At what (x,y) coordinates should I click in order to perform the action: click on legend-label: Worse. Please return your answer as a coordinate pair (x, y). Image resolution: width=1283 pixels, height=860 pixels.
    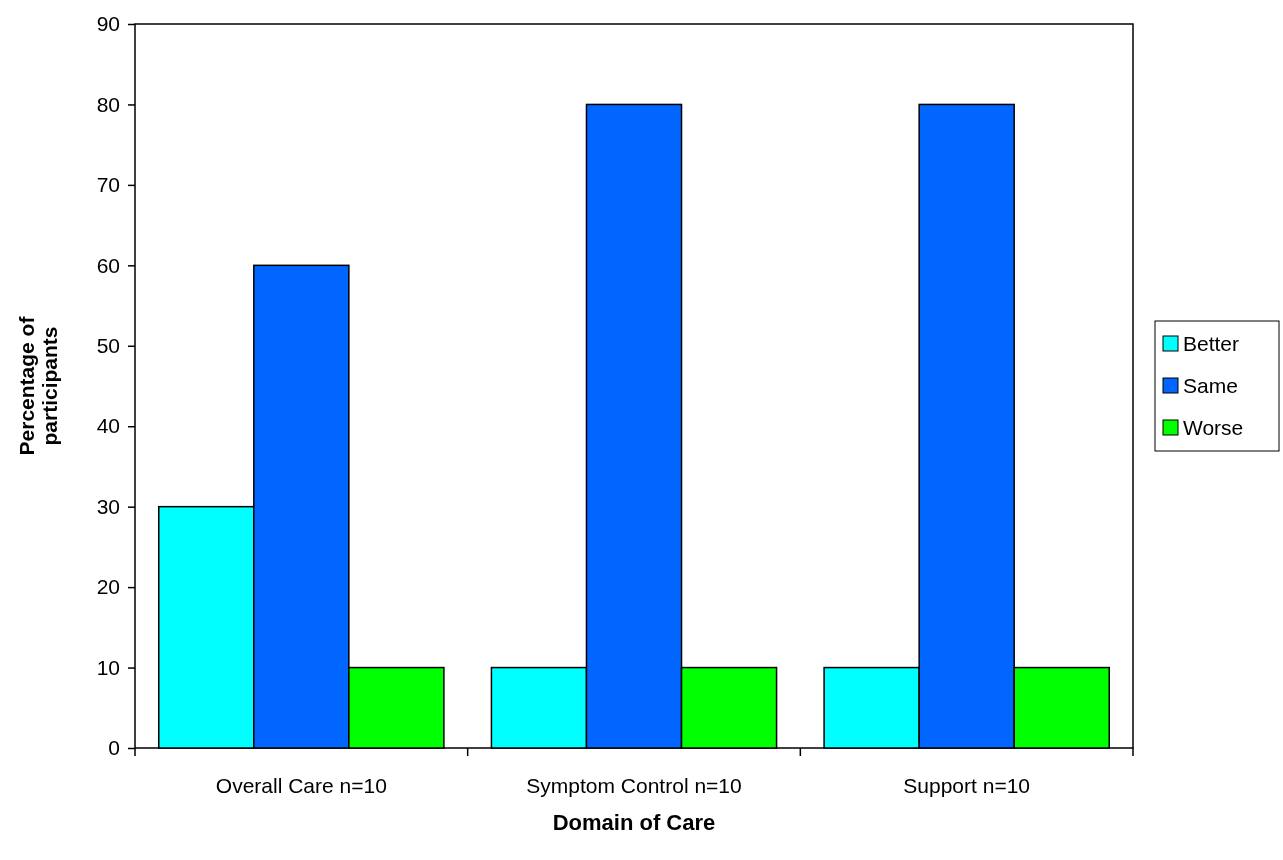
    Looking at the image, I should click on (1213, 427).